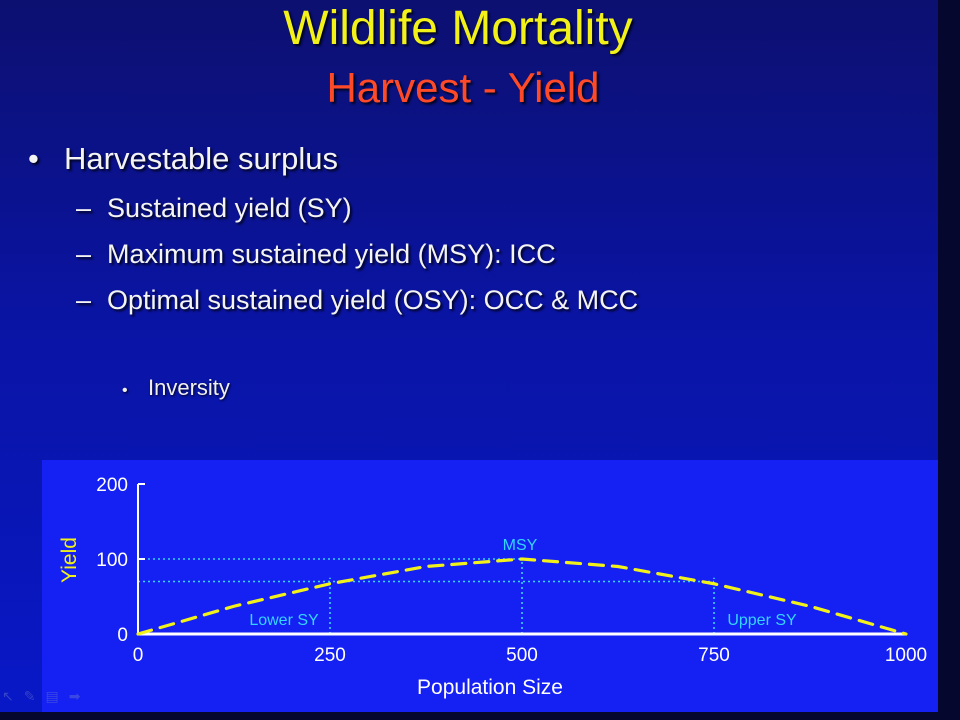 Image resolution: width=960 pixels, height=720 pixels. What do you see at coordinates (189, 387) in the screenshot?
I see `sub-sub-bullet-text: Inversity` at bounding box center [189, 387].